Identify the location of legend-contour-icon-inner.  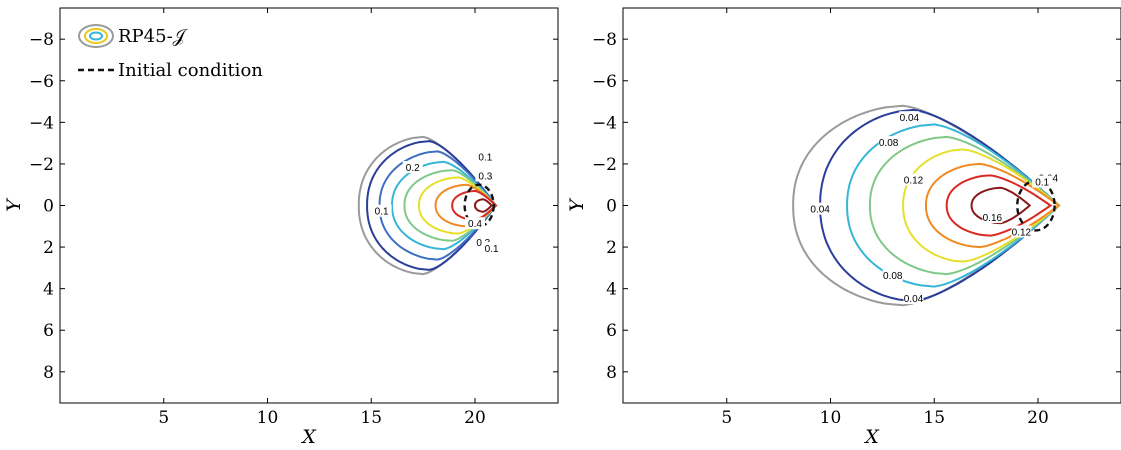
(96, 36).